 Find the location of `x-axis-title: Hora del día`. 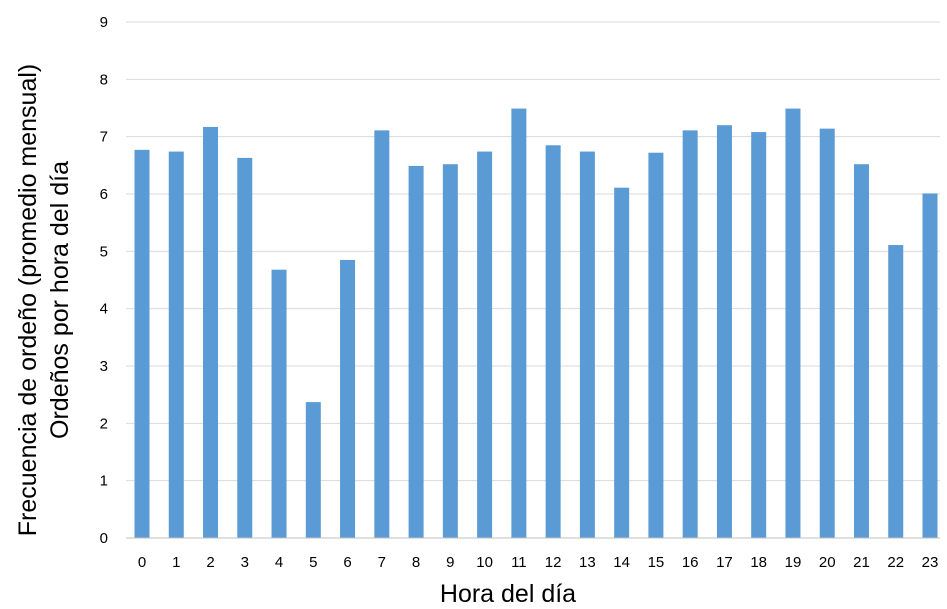

x-axis-title: Hora del día is located at coordinates (508, 594).